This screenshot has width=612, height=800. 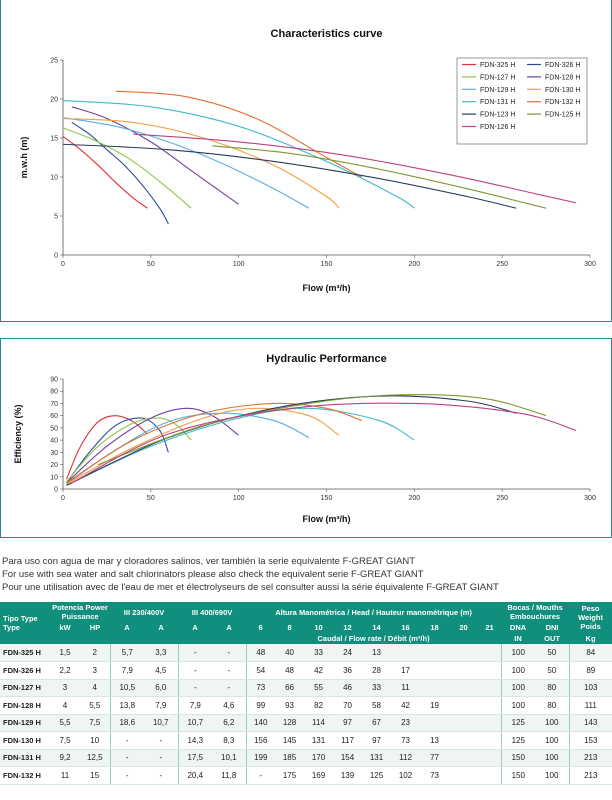 What do you see at coordinates (377, 653) in the screenshot?
I see `flow-cell: 13` at bounding box center [377, 653].